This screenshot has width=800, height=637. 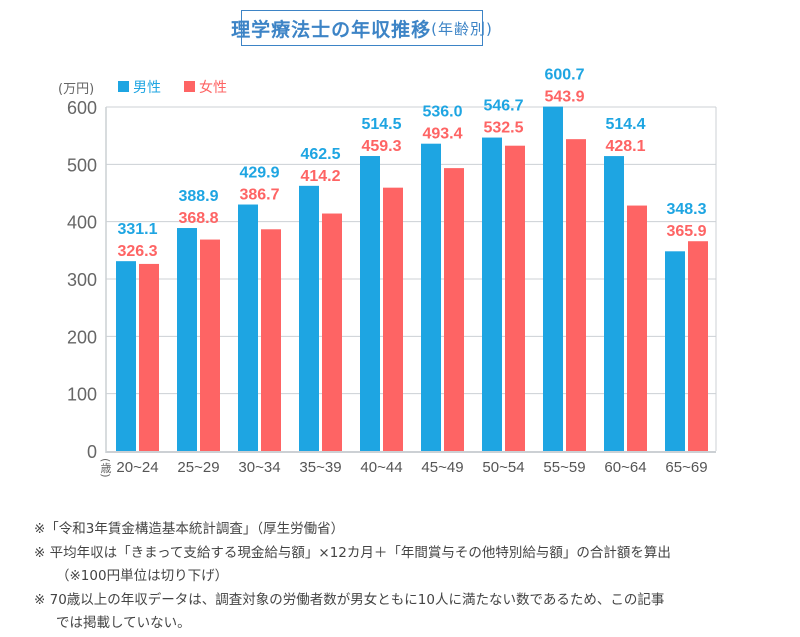 I want to click on data-label-female: 459.3, so click(x=381, y=146).